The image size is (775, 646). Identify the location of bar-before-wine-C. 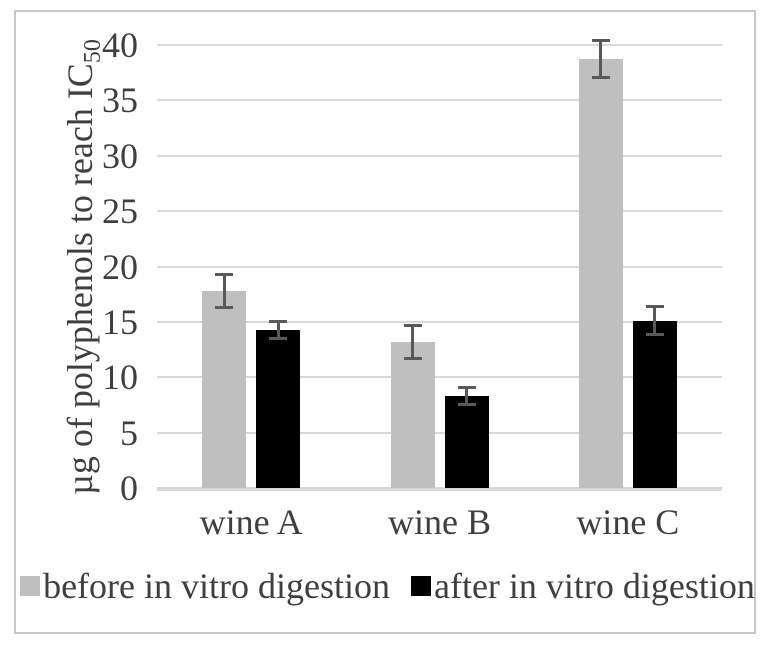
(600, 273).